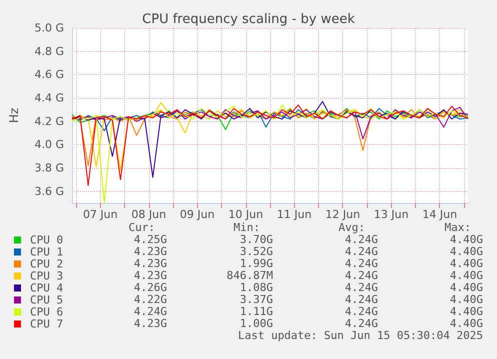 The width and height of the screenshot is (497, 359). Describe the element at coordinates (249, 19) in the screenshot. I see `chart-title: CPU frequency scaling - by week` at that location.